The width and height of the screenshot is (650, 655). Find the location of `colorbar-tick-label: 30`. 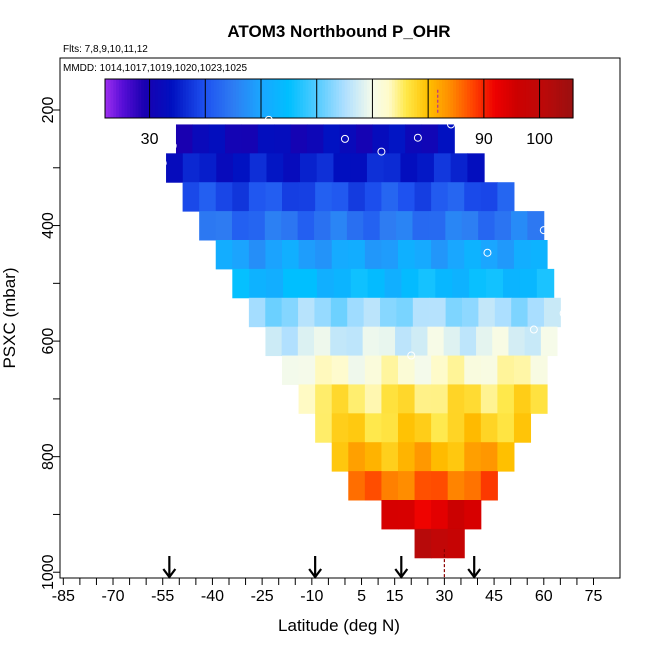

colorbar-tick-label: 30 is located at coordinates (150, 139).